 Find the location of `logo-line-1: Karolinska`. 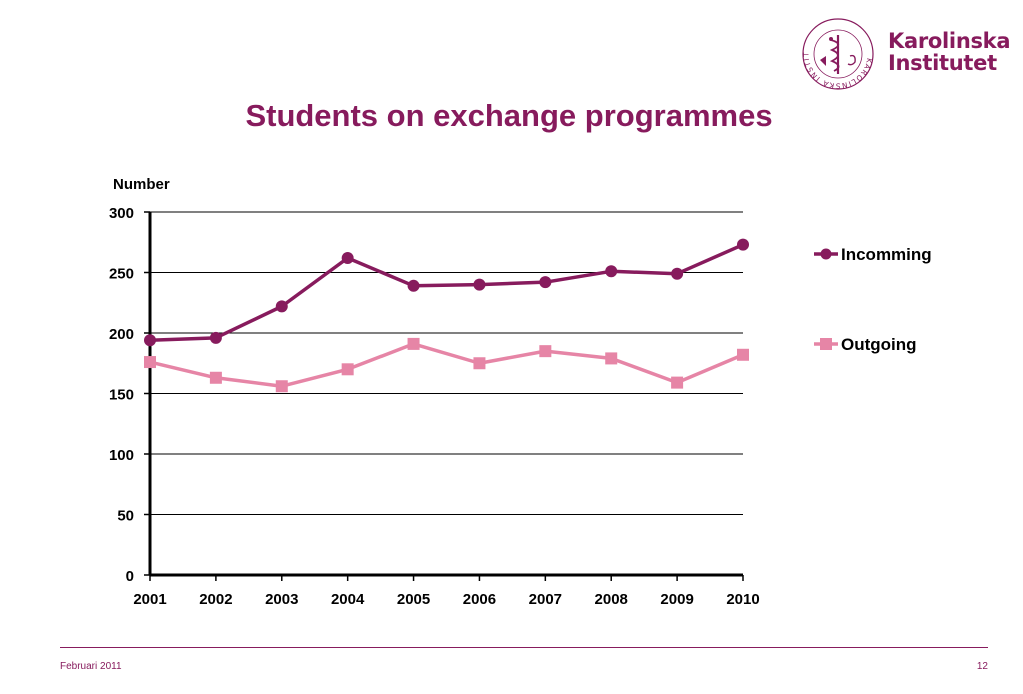

logo-line-1: Karolinska is located at coordinates (949, 41).